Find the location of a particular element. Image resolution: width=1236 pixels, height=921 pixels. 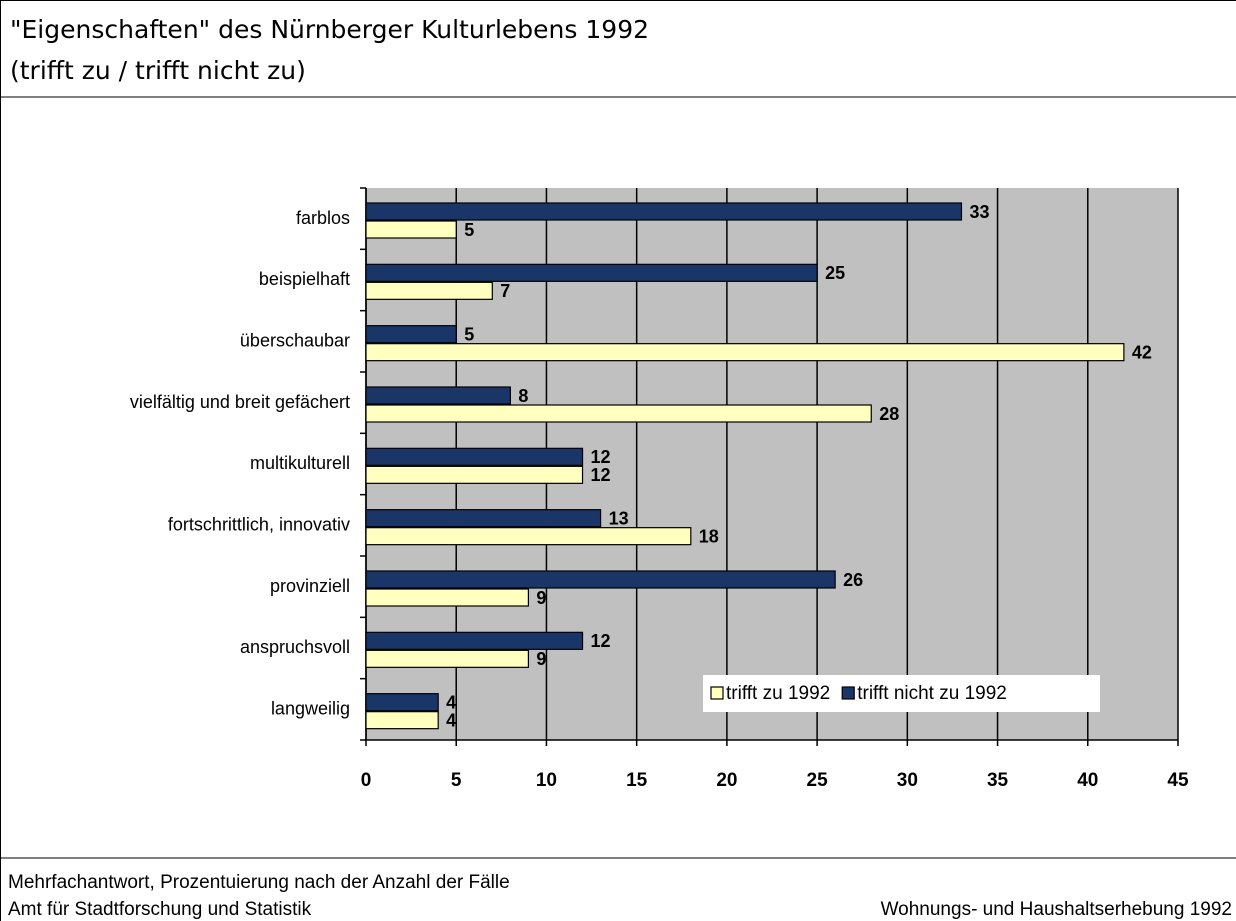

x-tick-label: 10 is located at coordinates (546, 780).